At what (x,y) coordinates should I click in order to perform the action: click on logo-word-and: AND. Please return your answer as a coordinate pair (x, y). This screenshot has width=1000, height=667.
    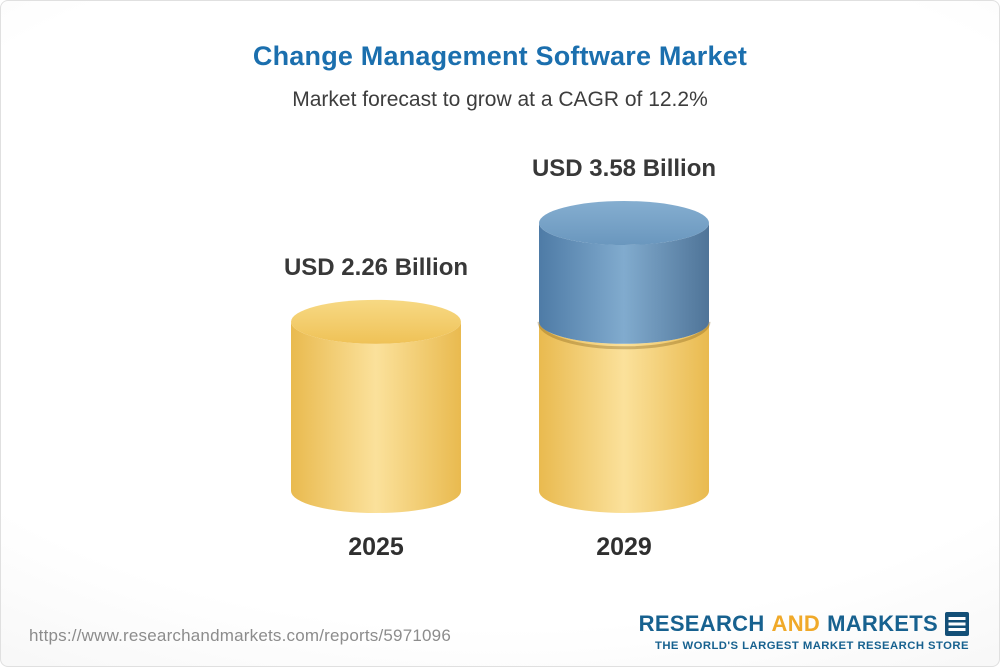
    Looking at the image, I should click on (796, 623).